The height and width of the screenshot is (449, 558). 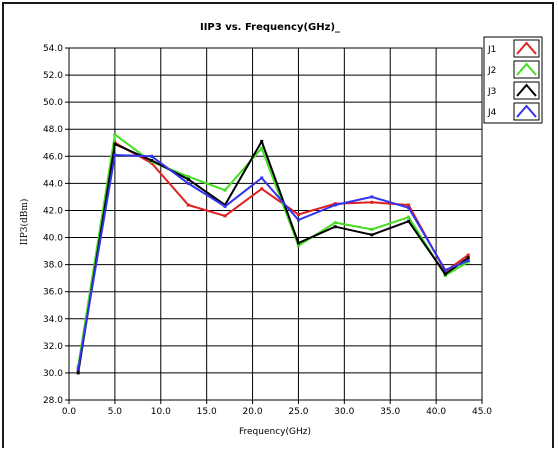 What do you see at coordinates (53, 49) in the screenshot?
I see `y-tick-label: 54.0` at bounding box center [53, 49].